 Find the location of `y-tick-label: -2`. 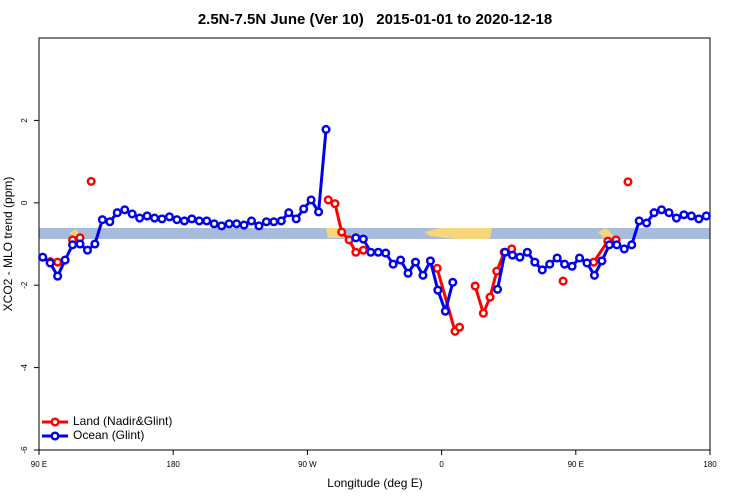

y-tick-label: -2 is located at coordinates (24, 285).